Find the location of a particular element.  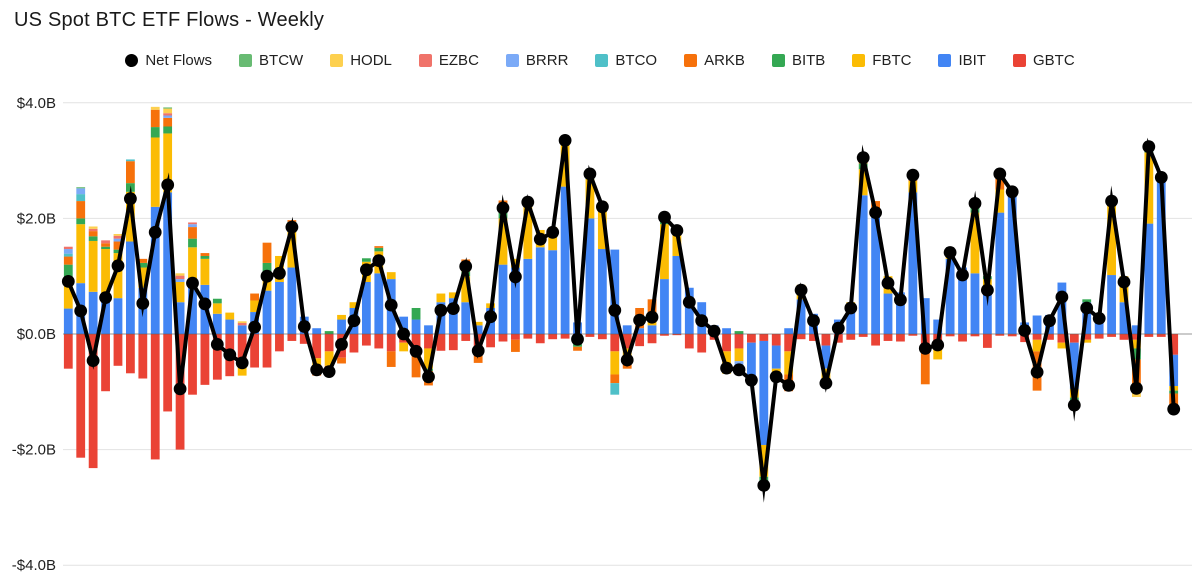

bar-segment-ezbc is located at coordinates (118, 237).